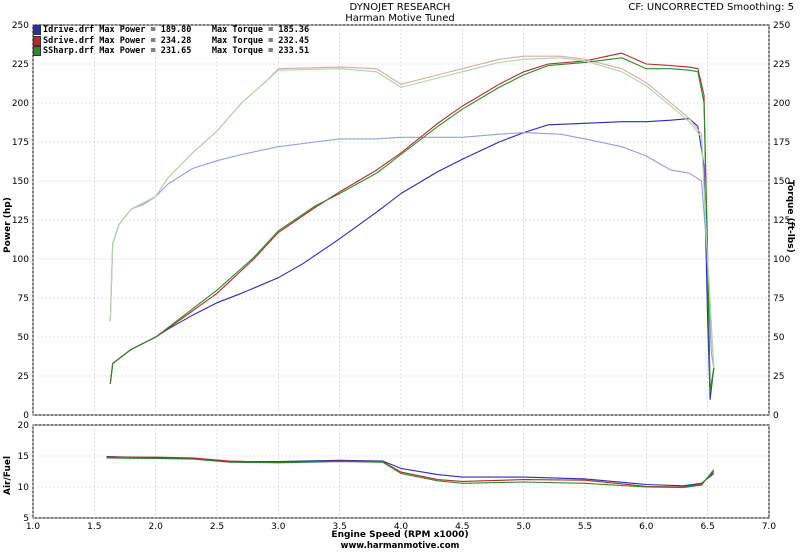 Image resolution: width=800 pixels, height=553 pixels. What do you see at coordinates (94, 527) in the screenshot?
I see `x-tick-label: 1.5` at bounding box center [94, 527].